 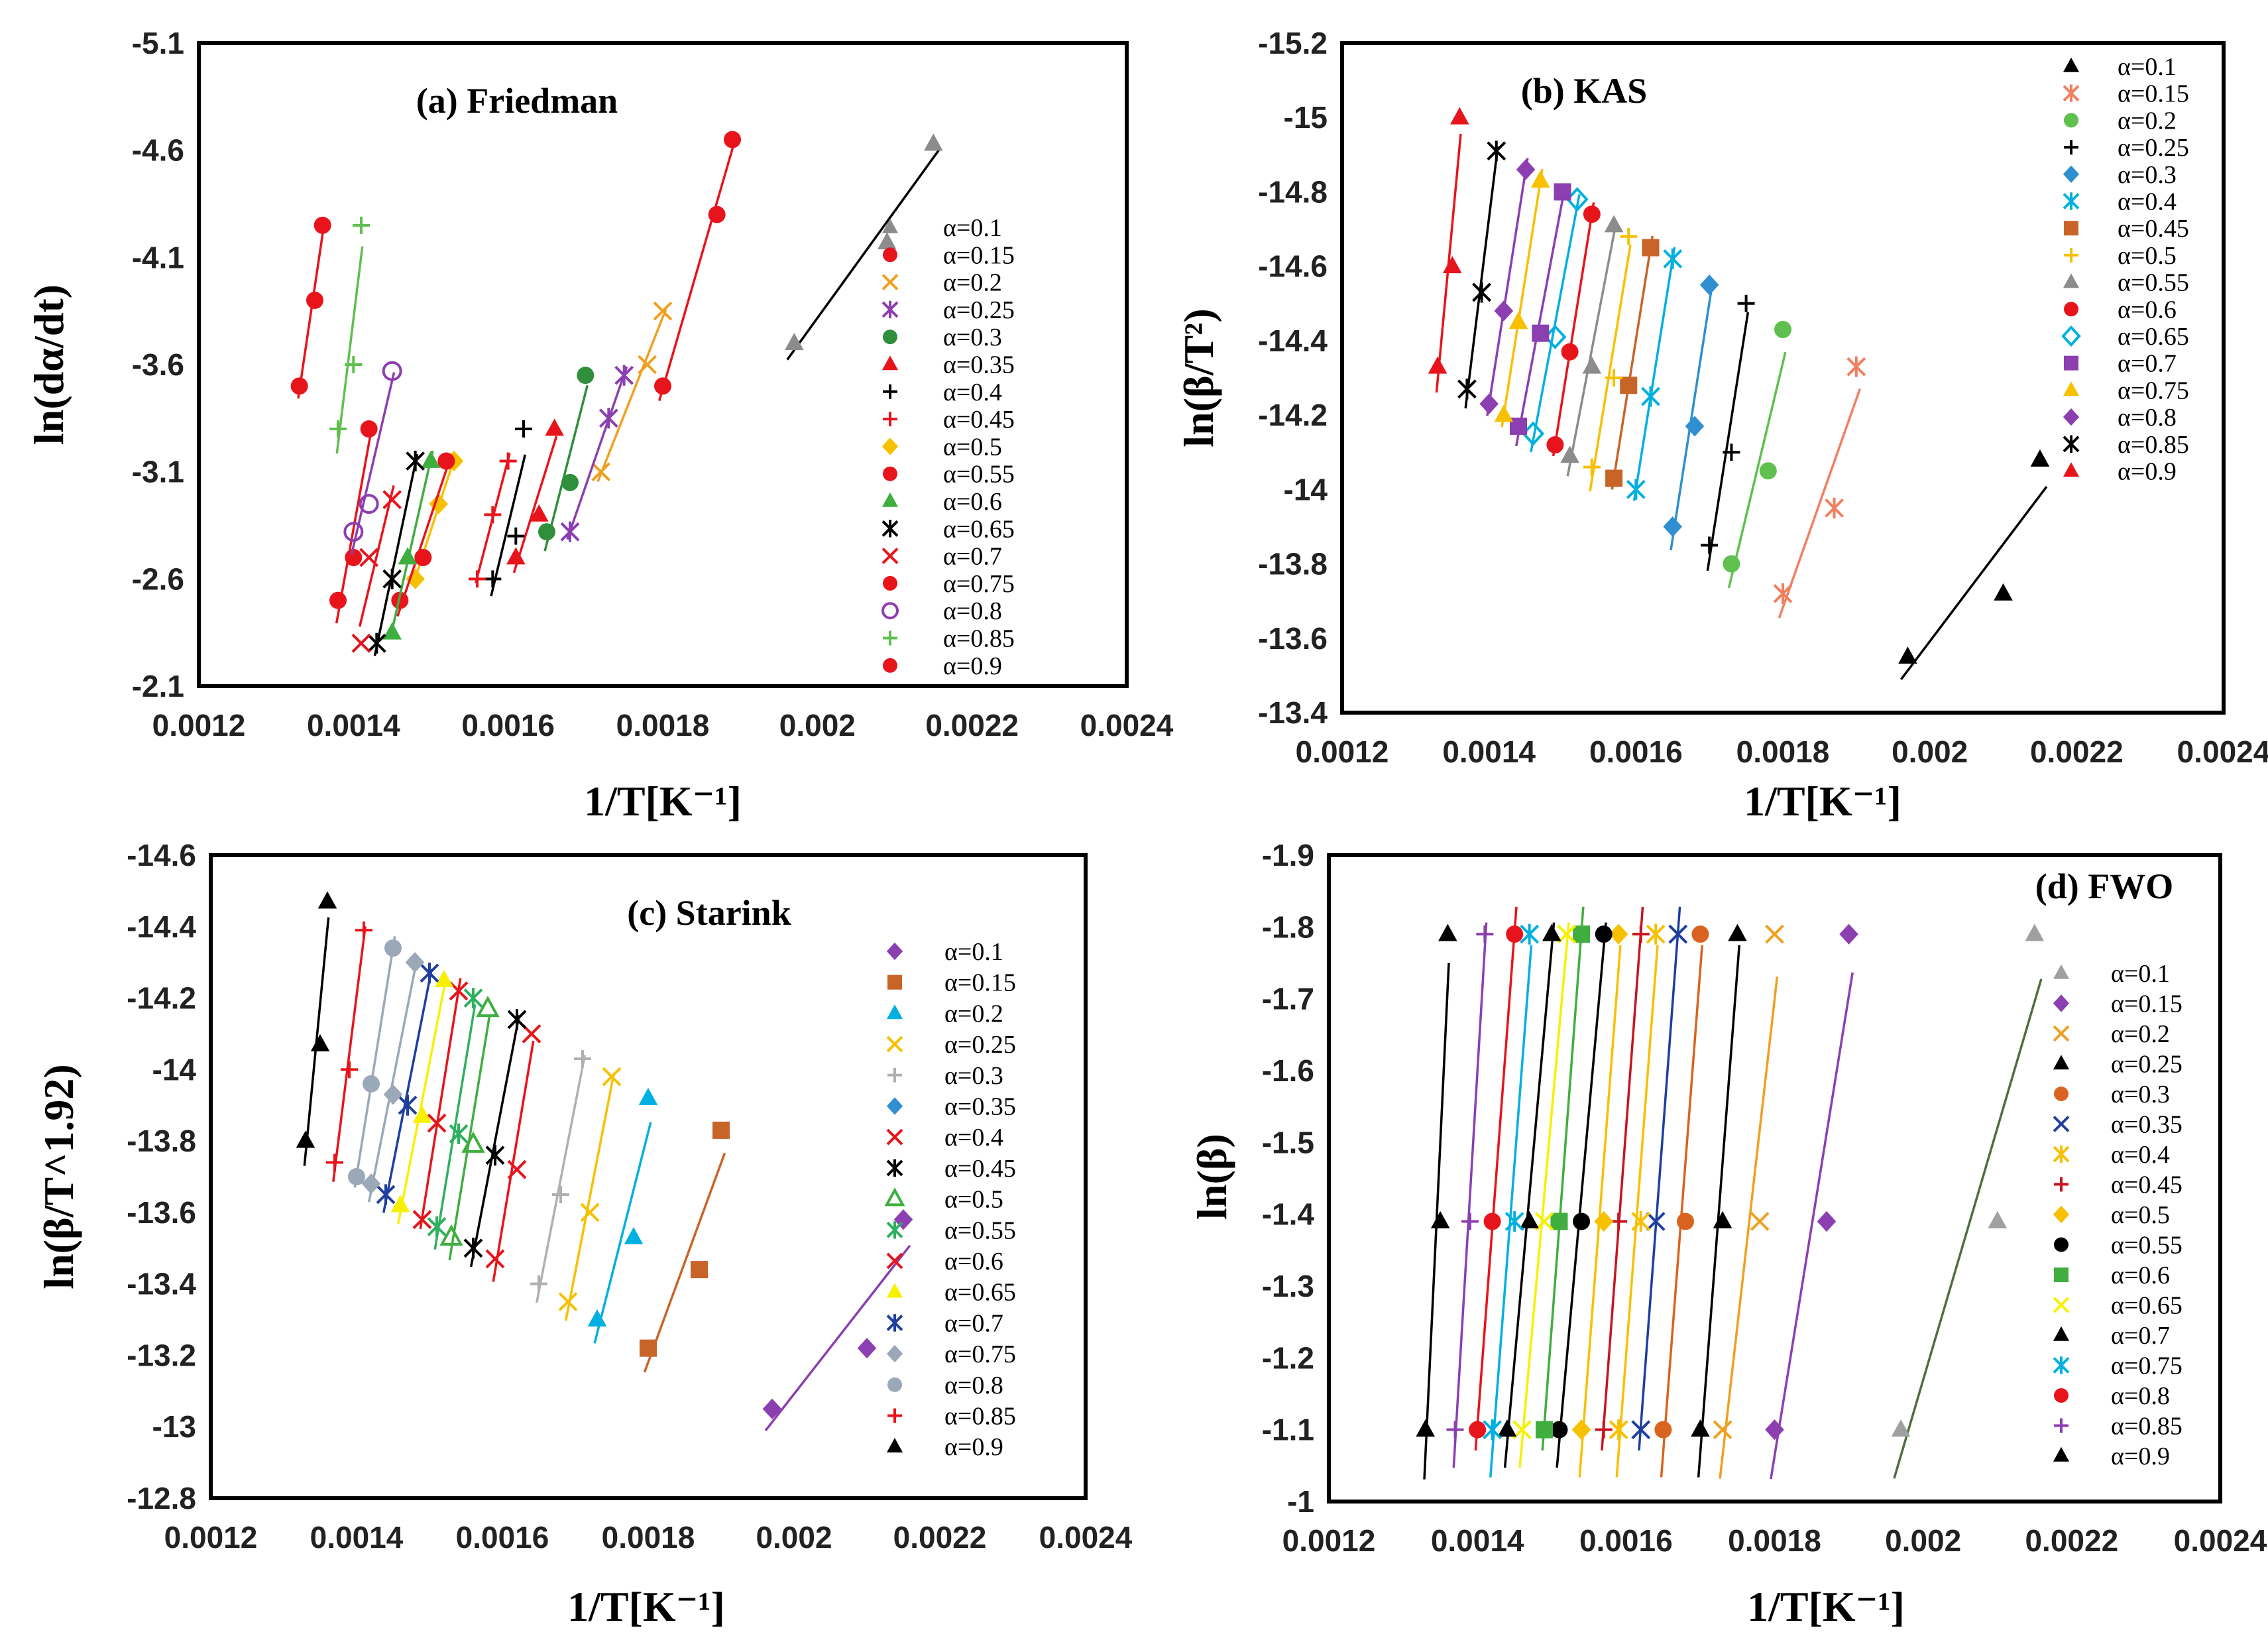 I want to click on legend-label: α=0.65, so click(x=2153, y=337).